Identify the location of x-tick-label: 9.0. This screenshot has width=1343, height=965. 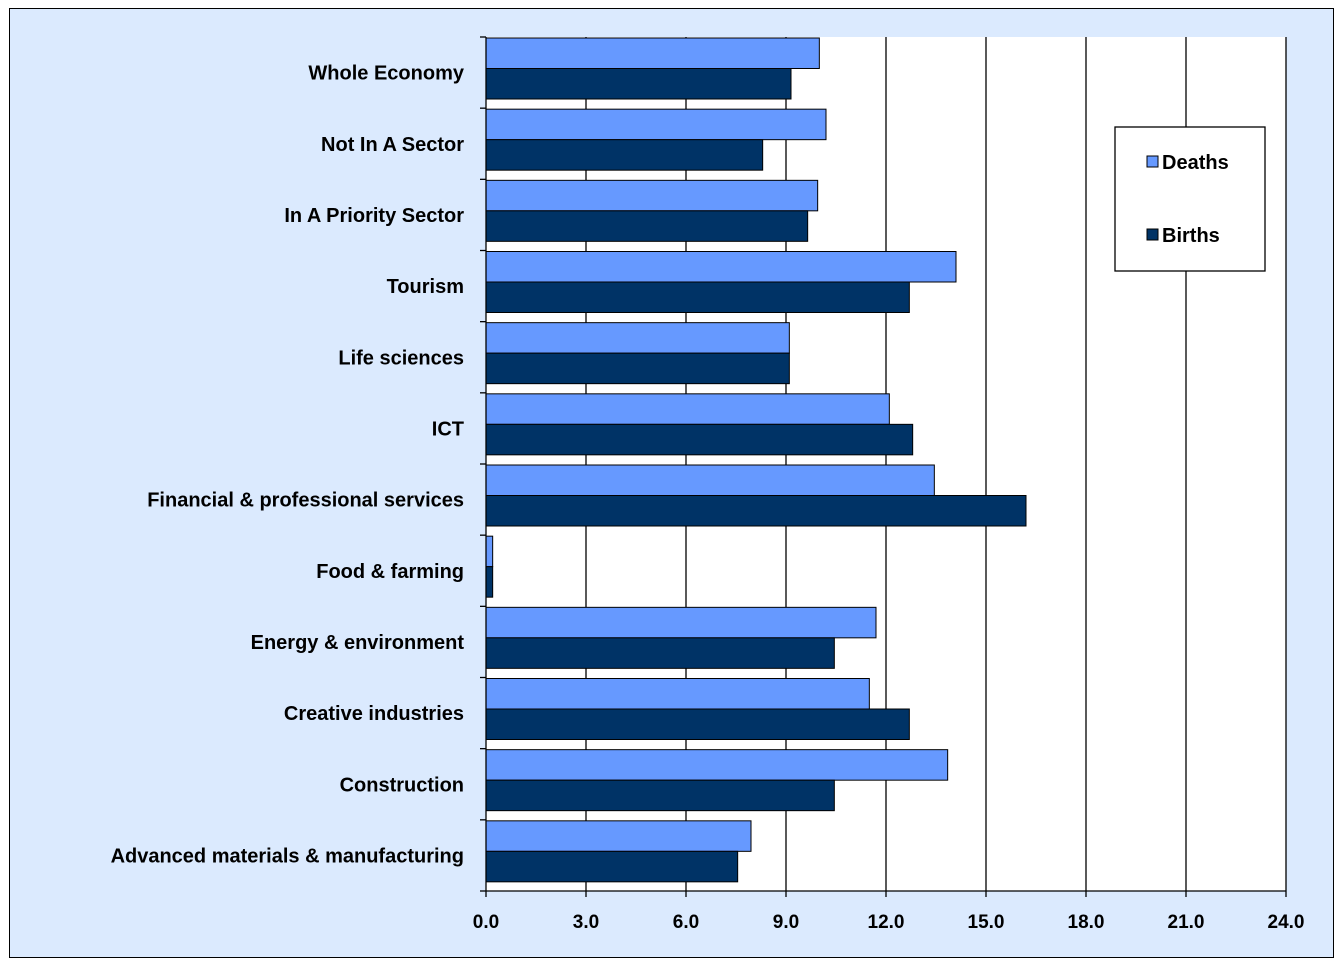
(786, 922).